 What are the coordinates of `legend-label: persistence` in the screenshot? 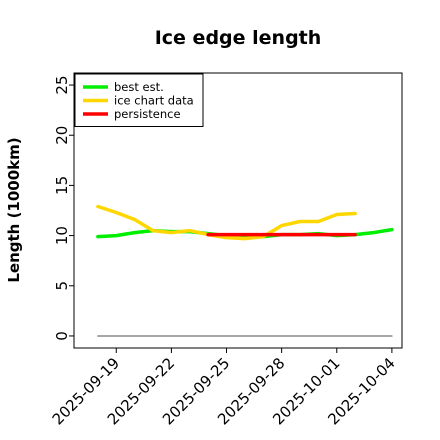 It's located at (147, 114).